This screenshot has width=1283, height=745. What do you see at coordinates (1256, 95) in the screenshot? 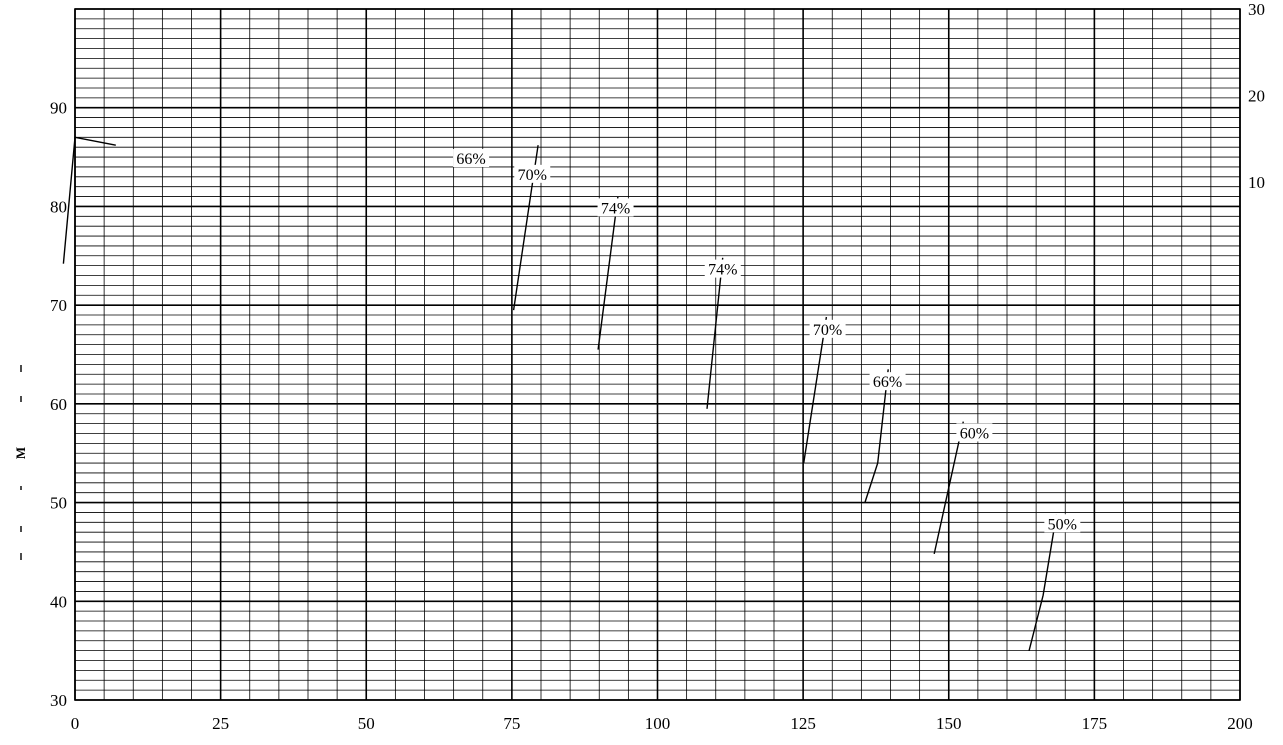
I see `y2-tick-label: 20` at bounding box center [1256, 95].